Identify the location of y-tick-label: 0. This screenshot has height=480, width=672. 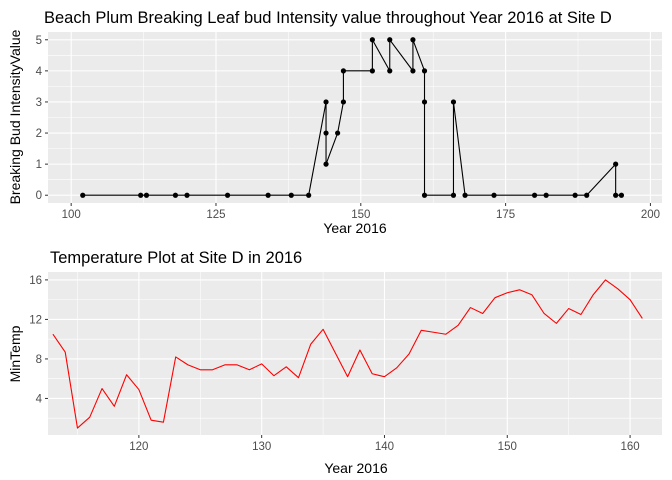
(39, 196).